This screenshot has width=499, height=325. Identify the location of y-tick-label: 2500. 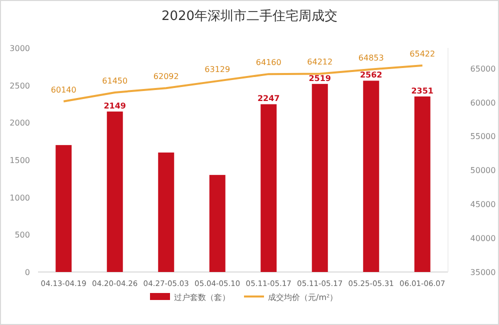
(20, 85).